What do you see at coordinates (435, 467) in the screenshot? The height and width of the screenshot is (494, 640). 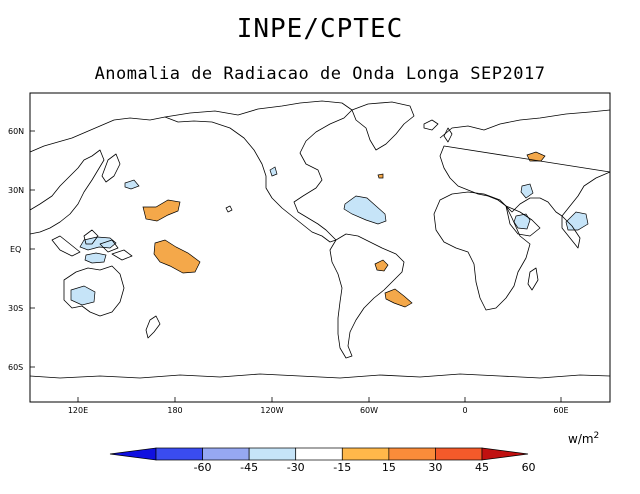 I see `colorbar-tick-label: 30` at bounding box center [435, 467].